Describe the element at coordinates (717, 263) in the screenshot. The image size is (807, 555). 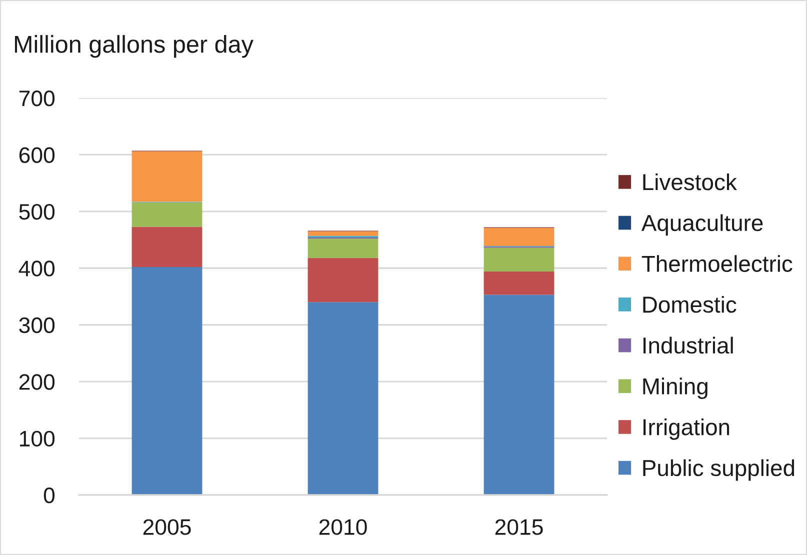
I see `legend-label: Thermoelectric` at that location.